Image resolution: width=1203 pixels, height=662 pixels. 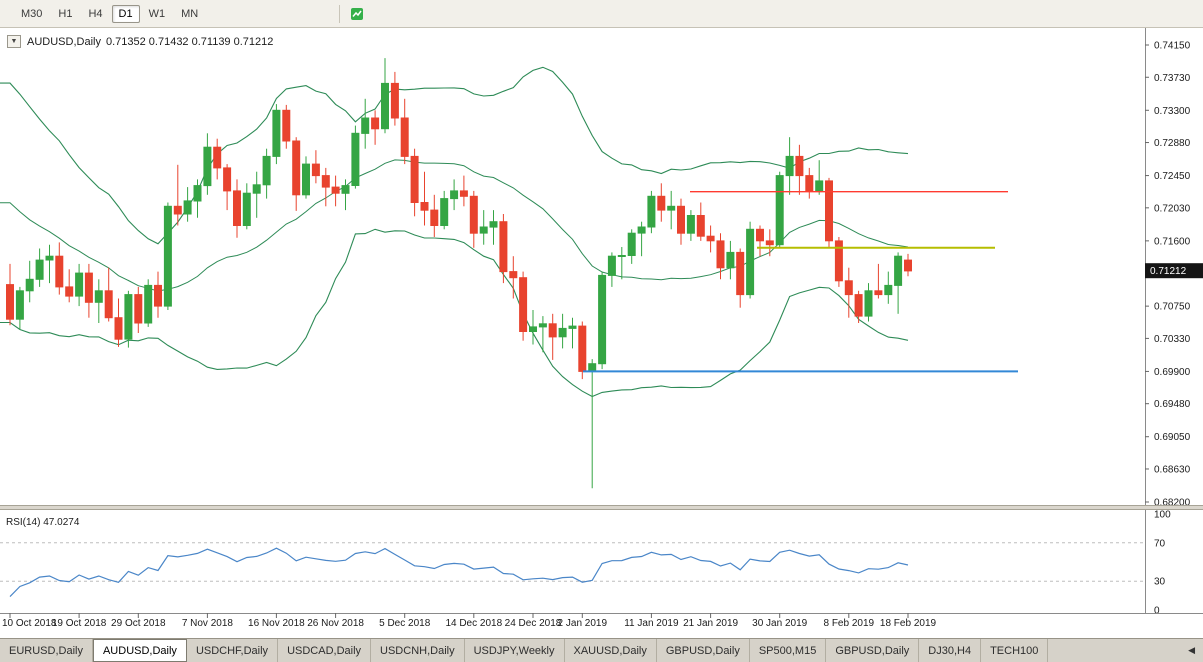 I want to click on chart-tab-usdjpy-weekly: USDJPY,Weekly, so click(x=515, y=650).